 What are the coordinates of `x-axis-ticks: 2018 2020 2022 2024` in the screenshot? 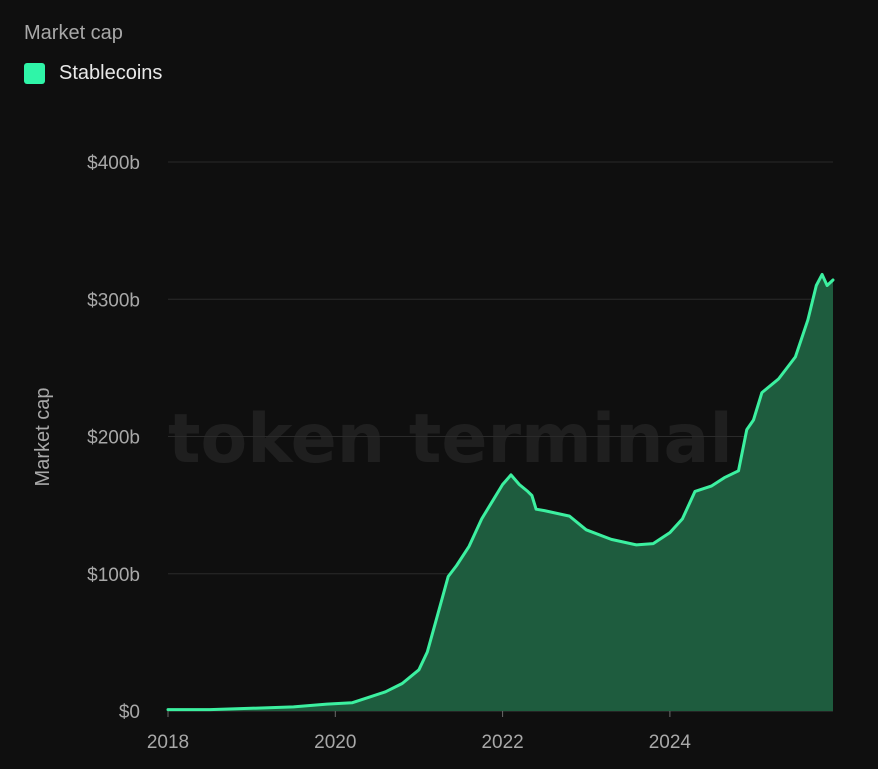 It's located at (490, 731).